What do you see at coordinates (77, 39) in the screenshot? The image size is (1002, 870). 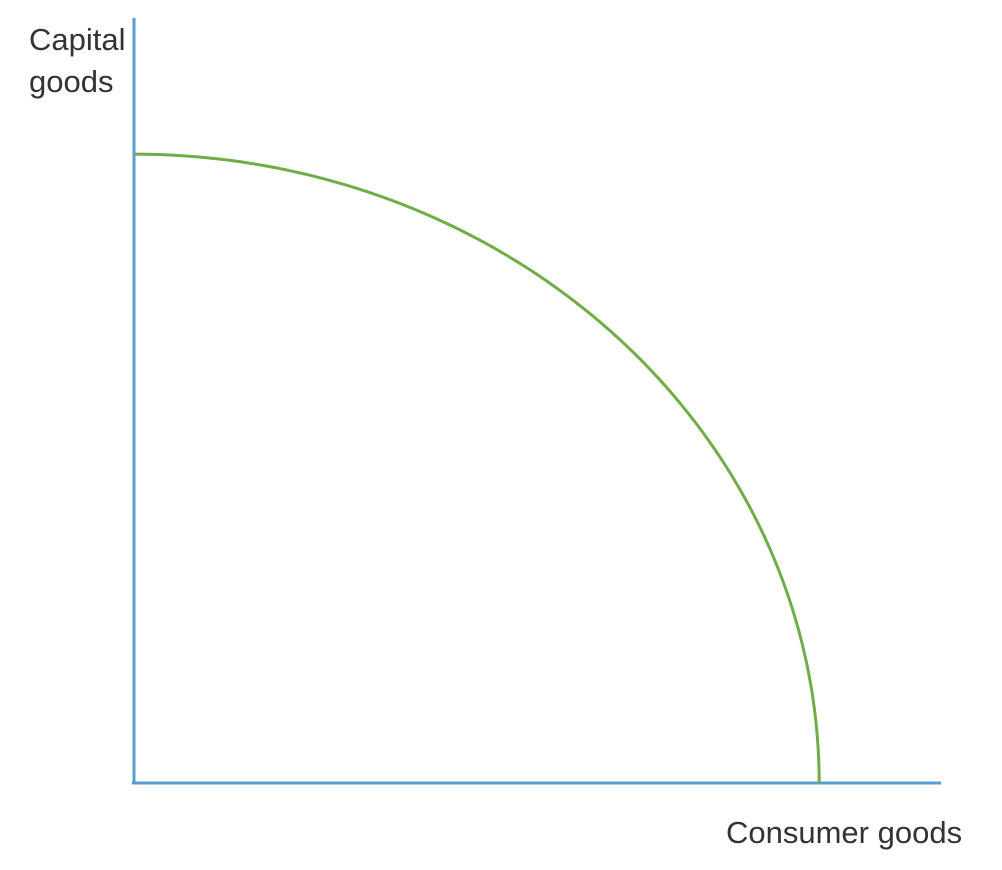 I see `y-axis-label-line-1: Capital` at bounding box center [77, 39].